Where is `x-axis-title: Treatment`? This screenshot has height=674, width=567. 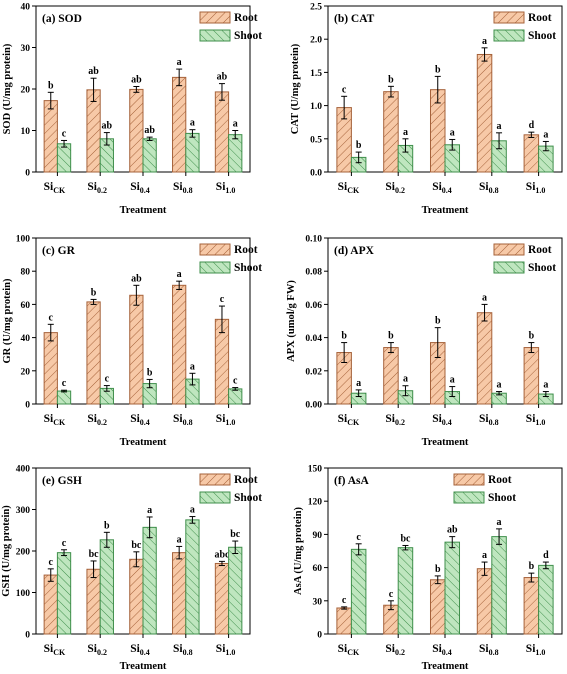 x-axis-title: Treatment is located at coordinates (143, 210).